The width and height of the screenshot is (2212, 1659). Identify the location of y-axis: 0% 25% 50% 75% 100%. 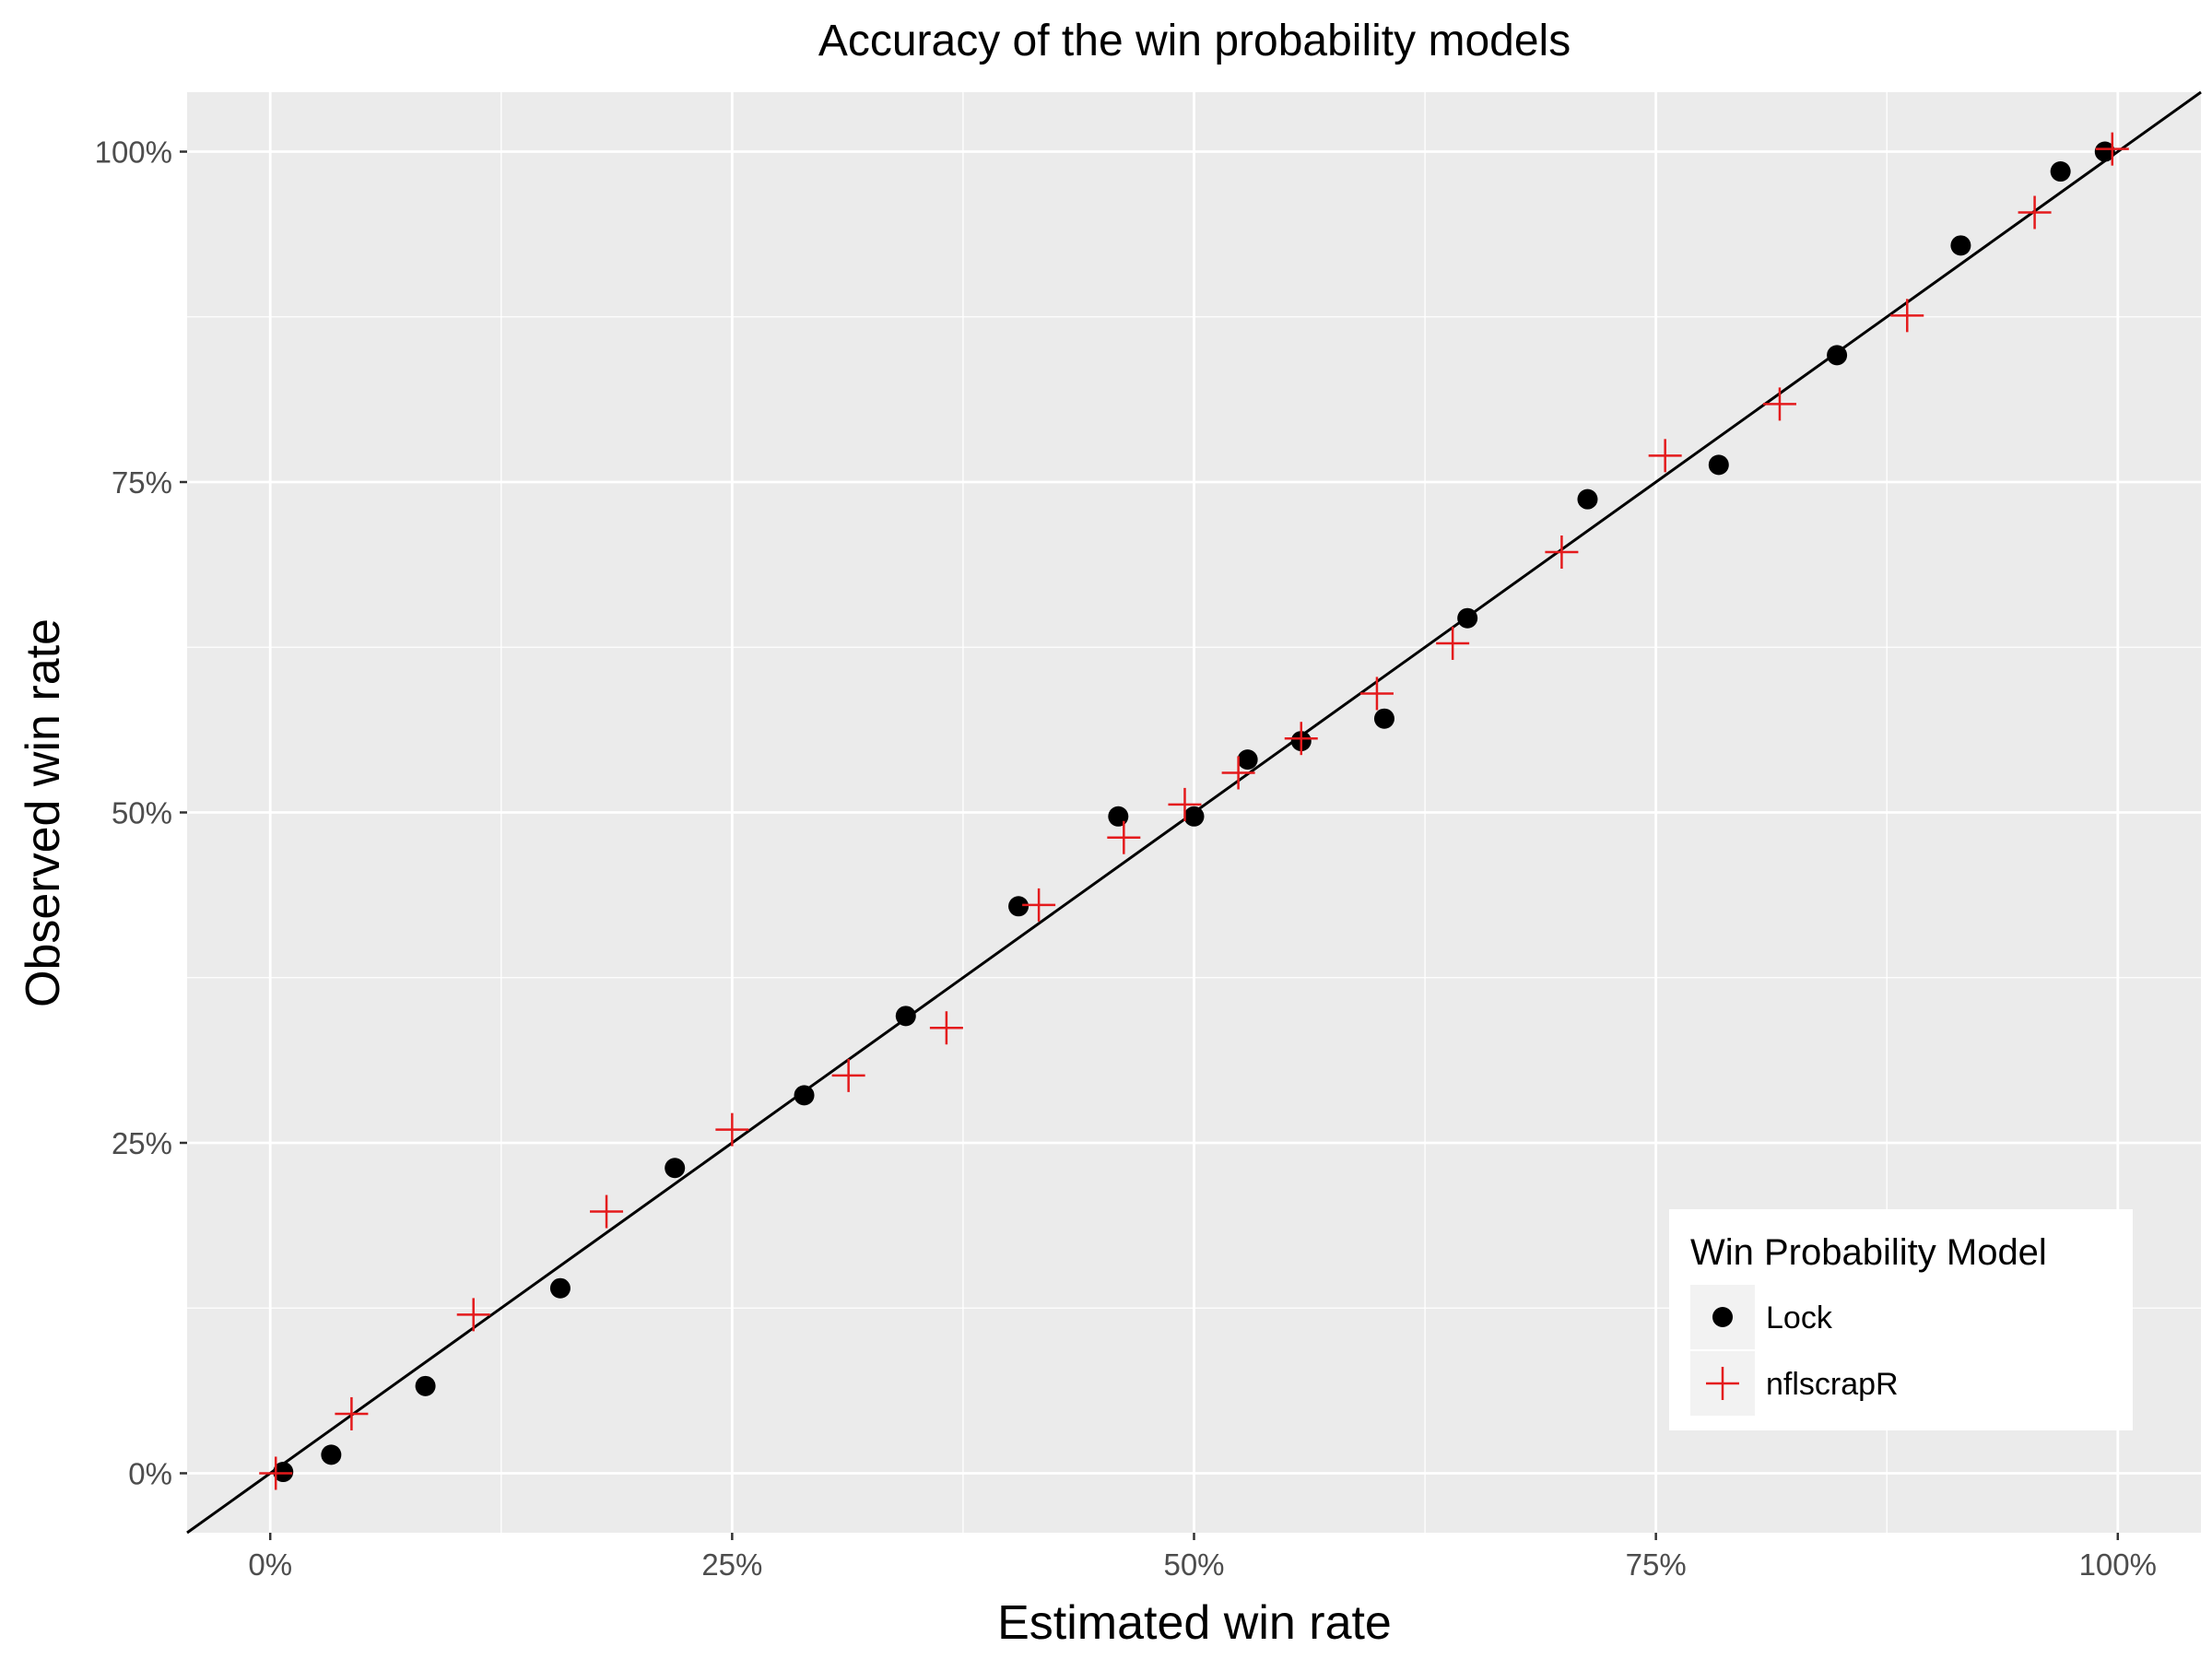
(141, 812).